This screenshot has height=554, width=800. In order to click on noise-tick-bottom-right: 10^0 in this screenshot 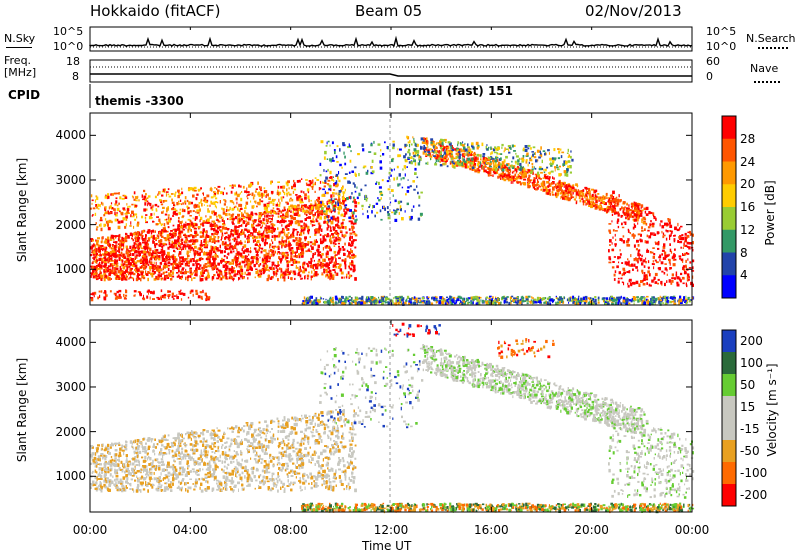, I will do `click(721, 46)`.